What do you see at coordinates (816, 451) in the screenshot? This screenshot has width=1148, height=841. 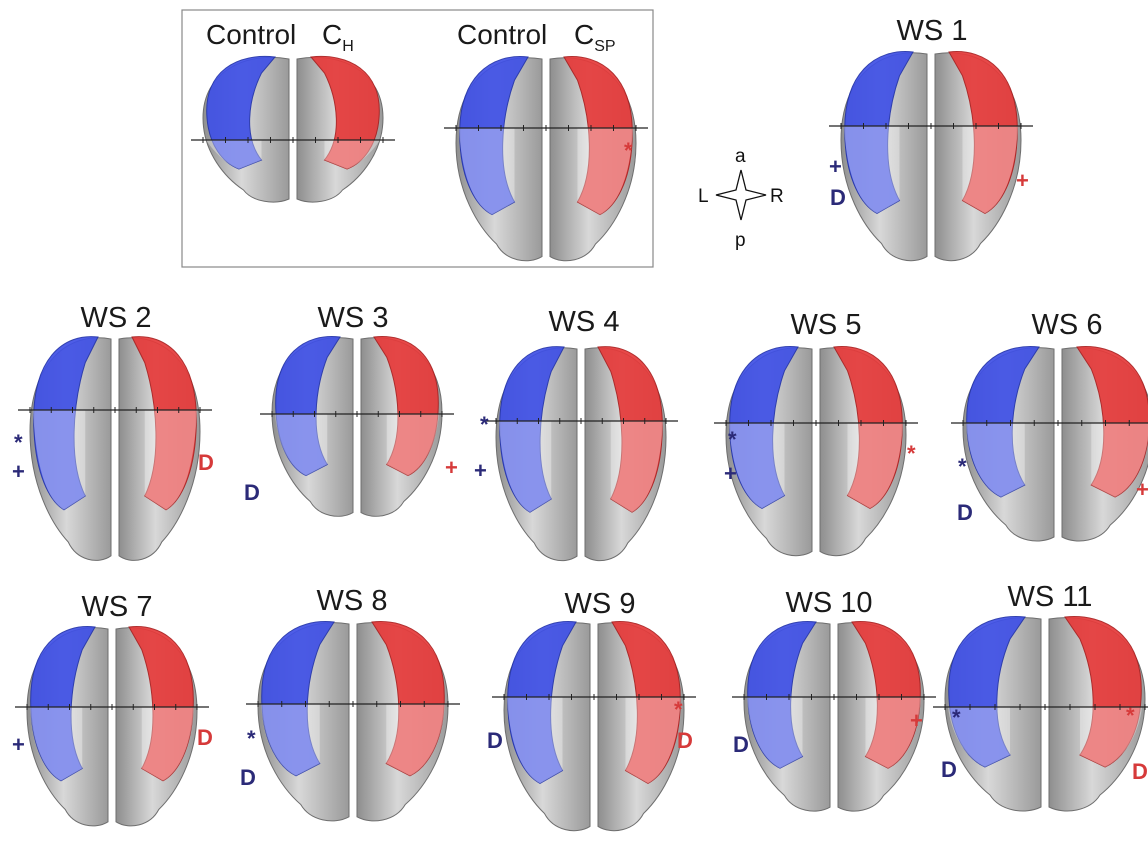 I see `ws5-brain` at bounding box center [816, 451].